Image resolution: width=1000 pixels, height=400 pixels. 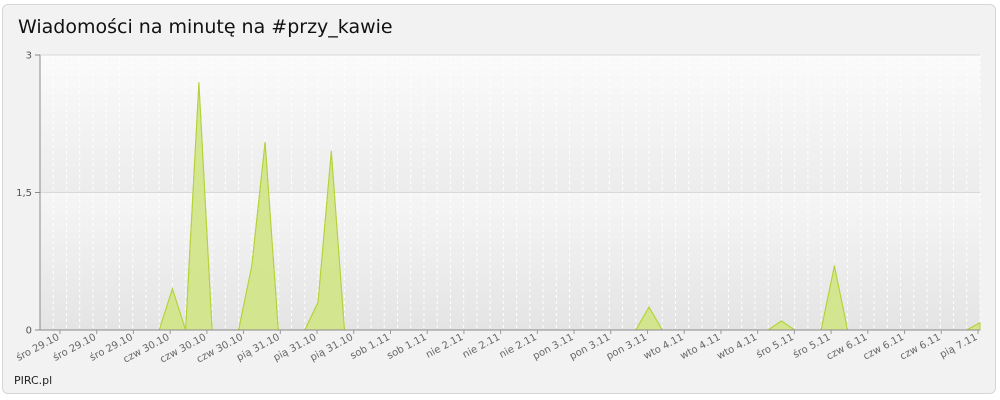 I want to click on y-tick-label: 1,5, so click(x=24, y=193).